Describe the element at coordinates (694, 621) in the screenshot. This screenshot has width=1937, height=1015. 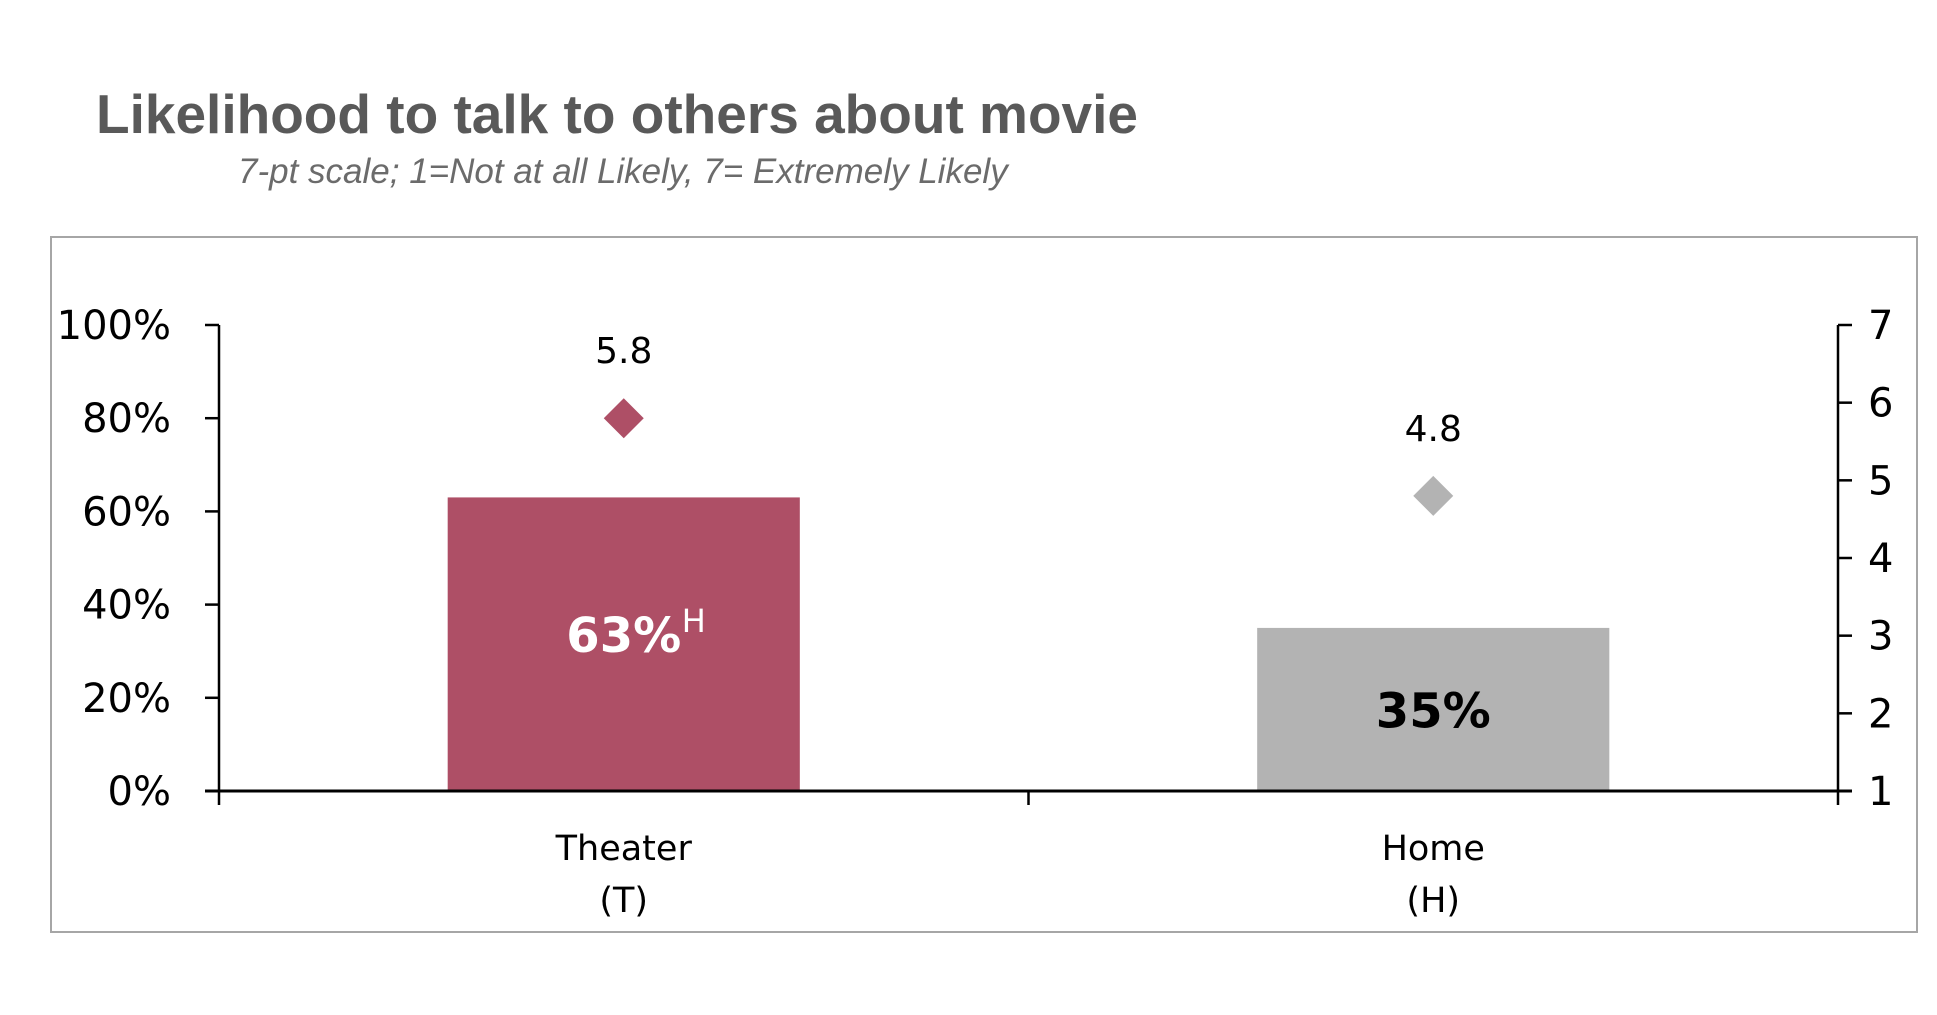
I see `significance-marker: H` at that location.